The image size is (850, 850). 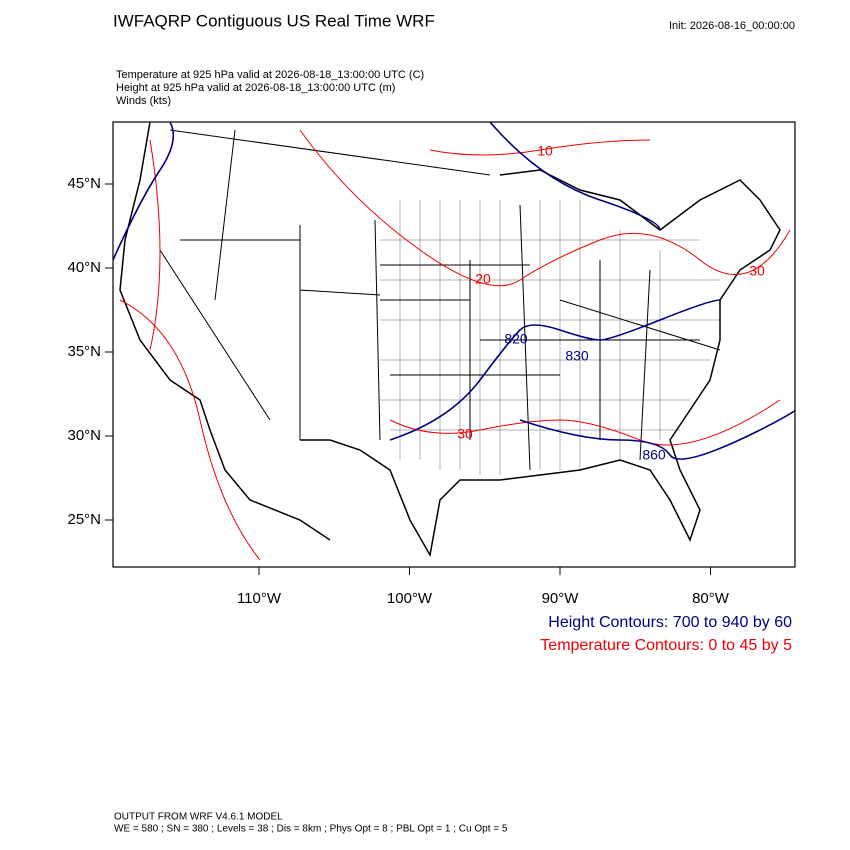 I want to click on height-label: 830, so click(x=577, y=356).